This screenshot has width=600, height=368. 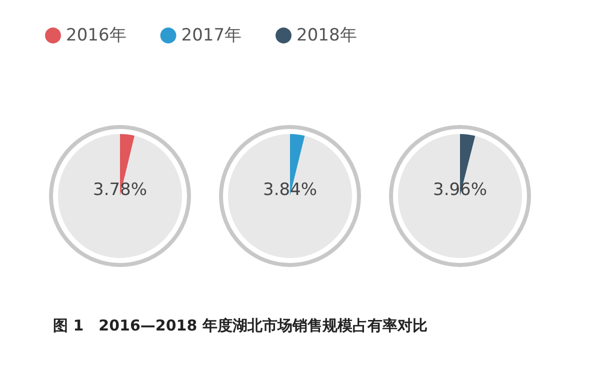 What do you see at coordinates (211, 36) in the screenshot?
I see `legend-label: 2017年` at bounding box center [211, 36].